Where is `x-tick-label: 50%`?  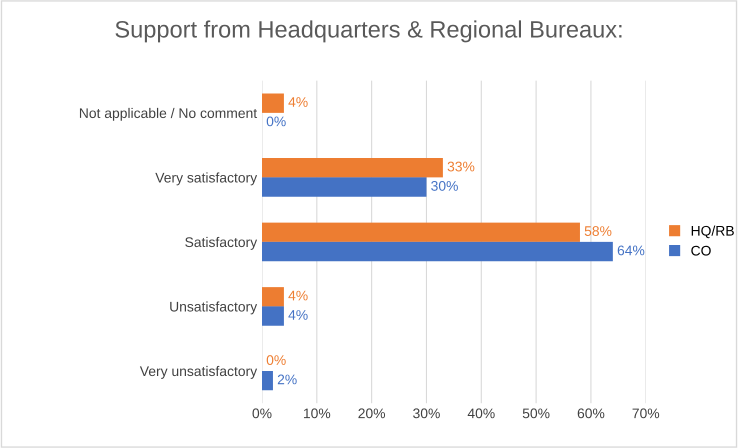
x-tick-label: 50% is located at coordinates (536, 413).